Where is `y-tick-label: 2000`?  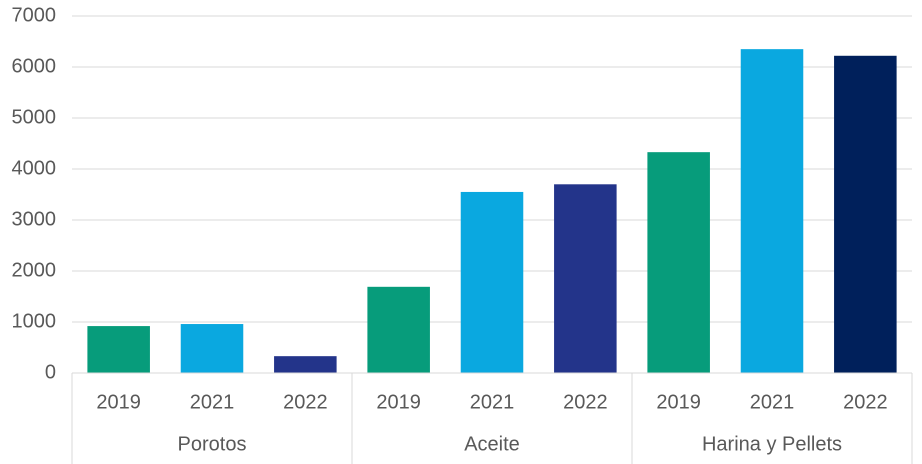
y-tick-label: 2000 is located at coordinates (34, 270).